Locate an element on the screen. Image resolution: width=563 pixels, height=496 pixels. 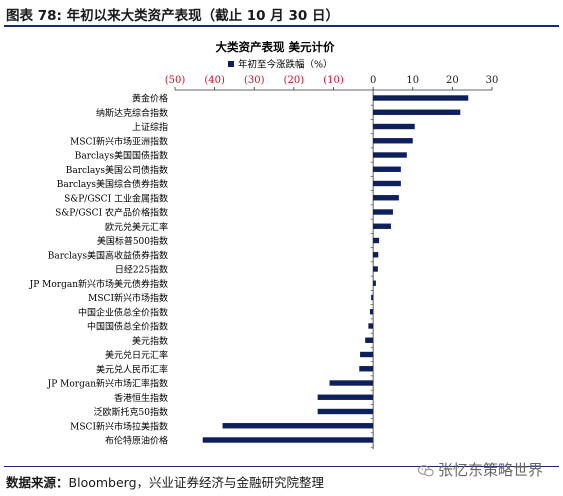
y-tick-label: S&P/GSCI 工业金属指数 is located at coordinates (116, 198).